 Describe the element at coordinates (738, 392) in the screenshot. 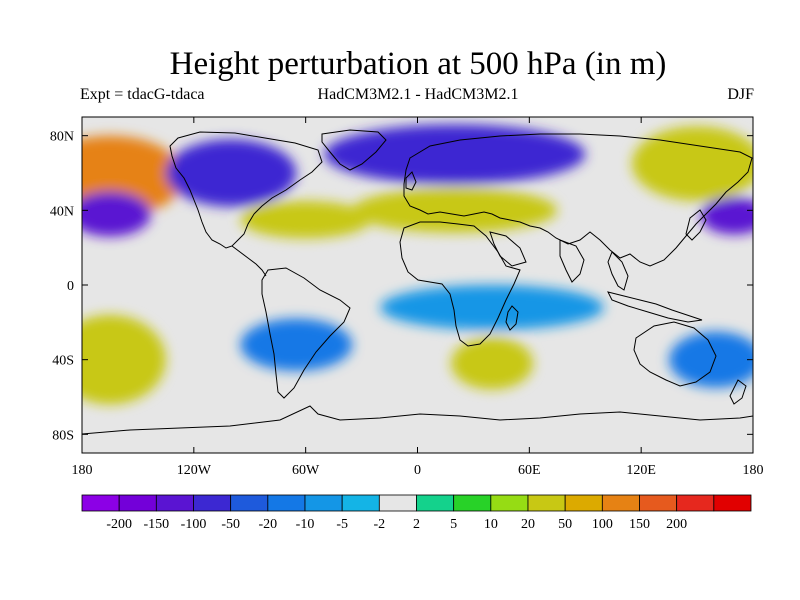

I see `coastline-new-zealand` at that location.